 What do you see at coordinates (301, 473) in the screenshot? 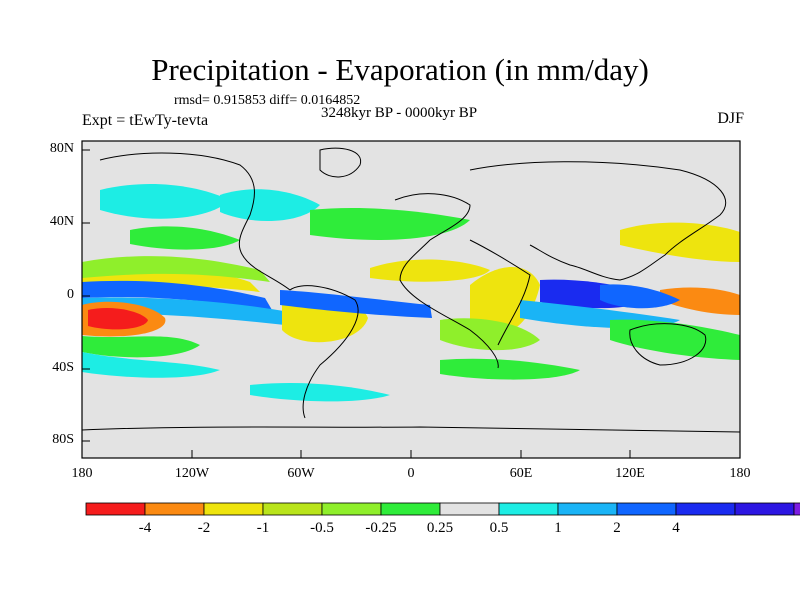
I see `lon-label-60w: 60W` at bounding box center [301, 473].